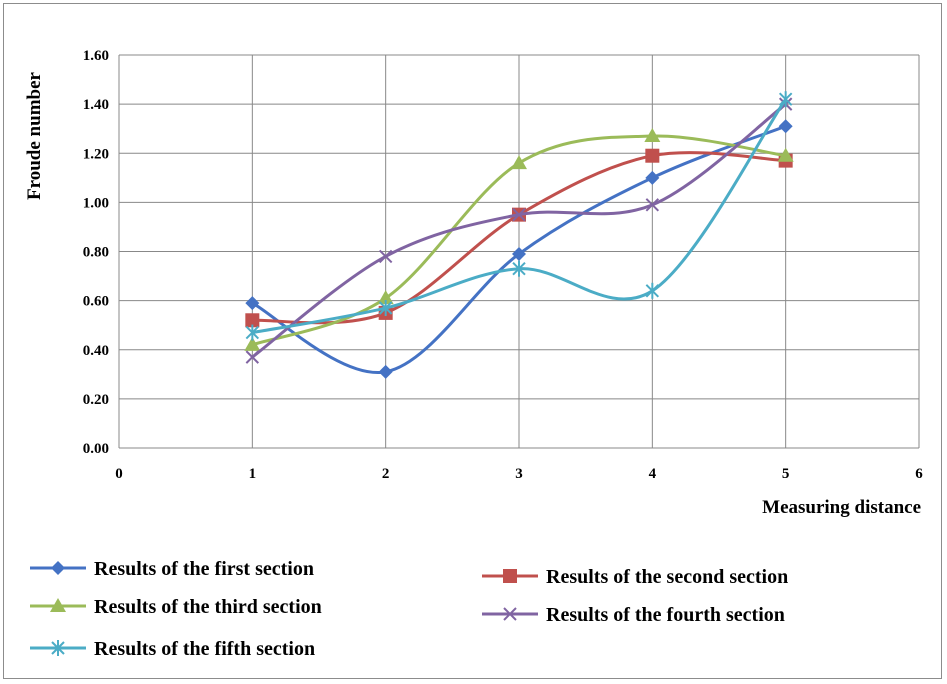 This screenshot has width=947, height=684. Describe the element at coordinates (786, 474) in the screenshot. I see `x-tick-label: 5` at that location.